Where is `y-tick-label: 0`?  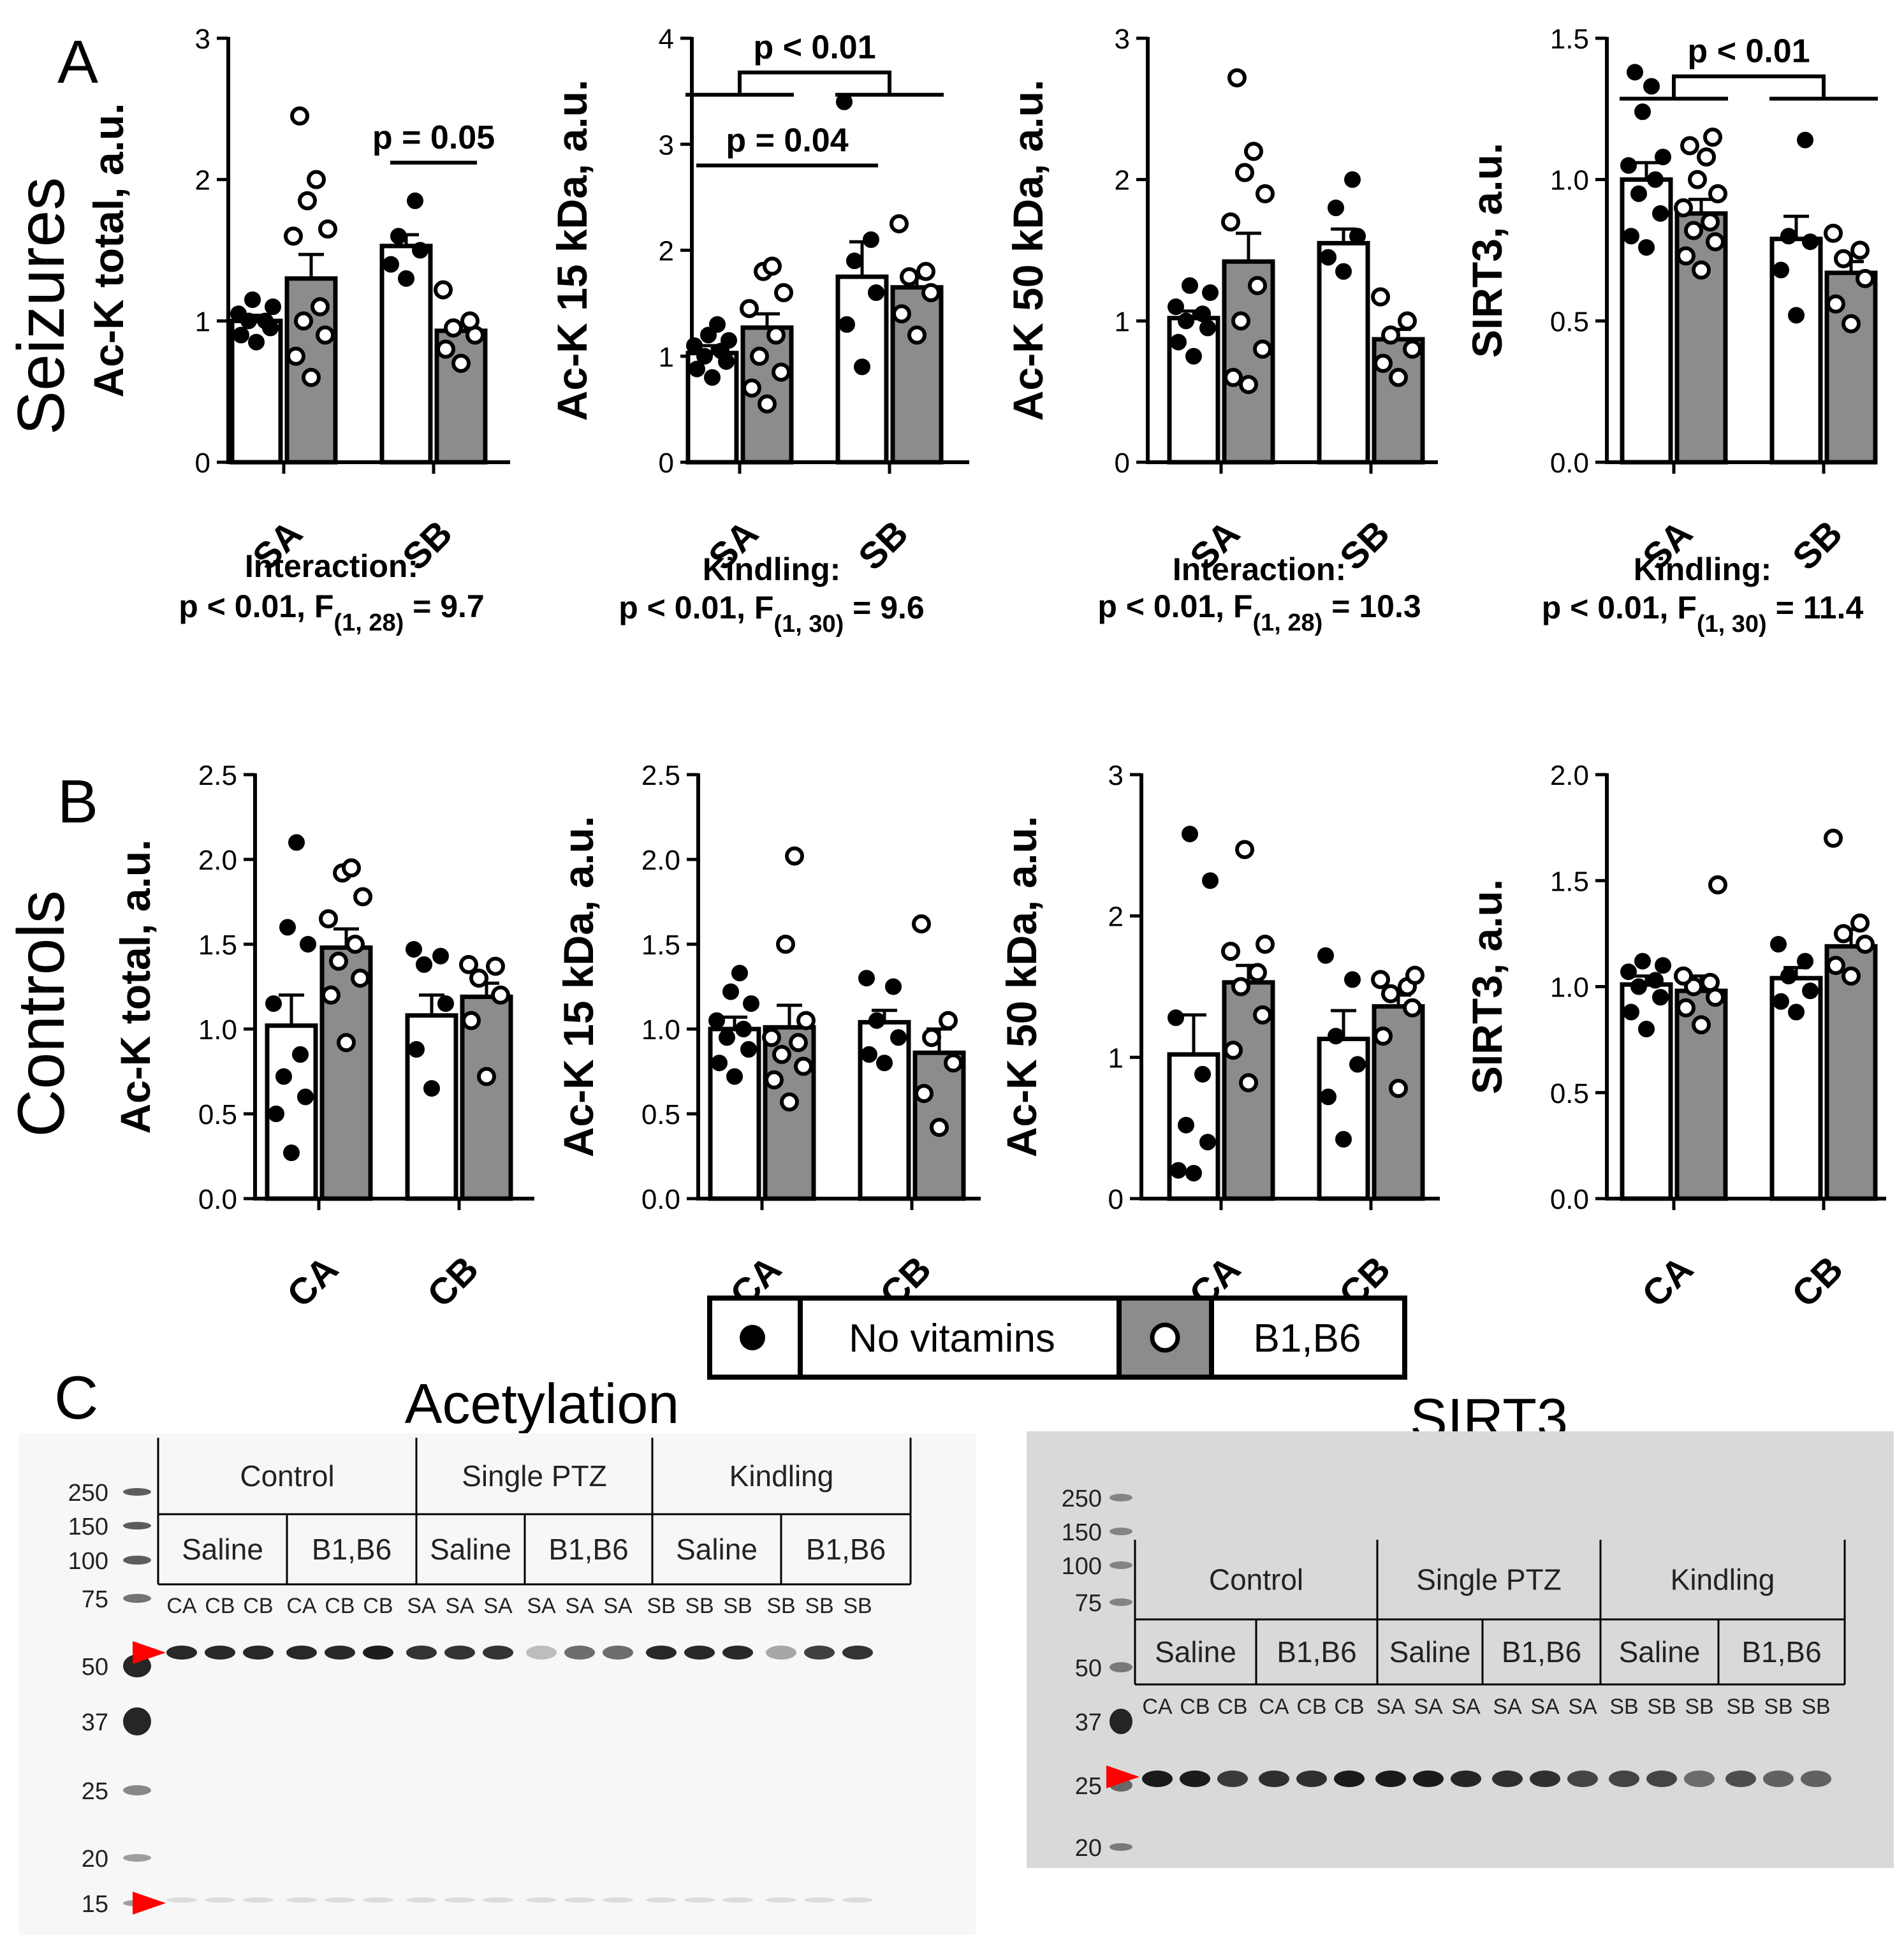
y-tick-label: 0 is located at coordinates (1122, 463).